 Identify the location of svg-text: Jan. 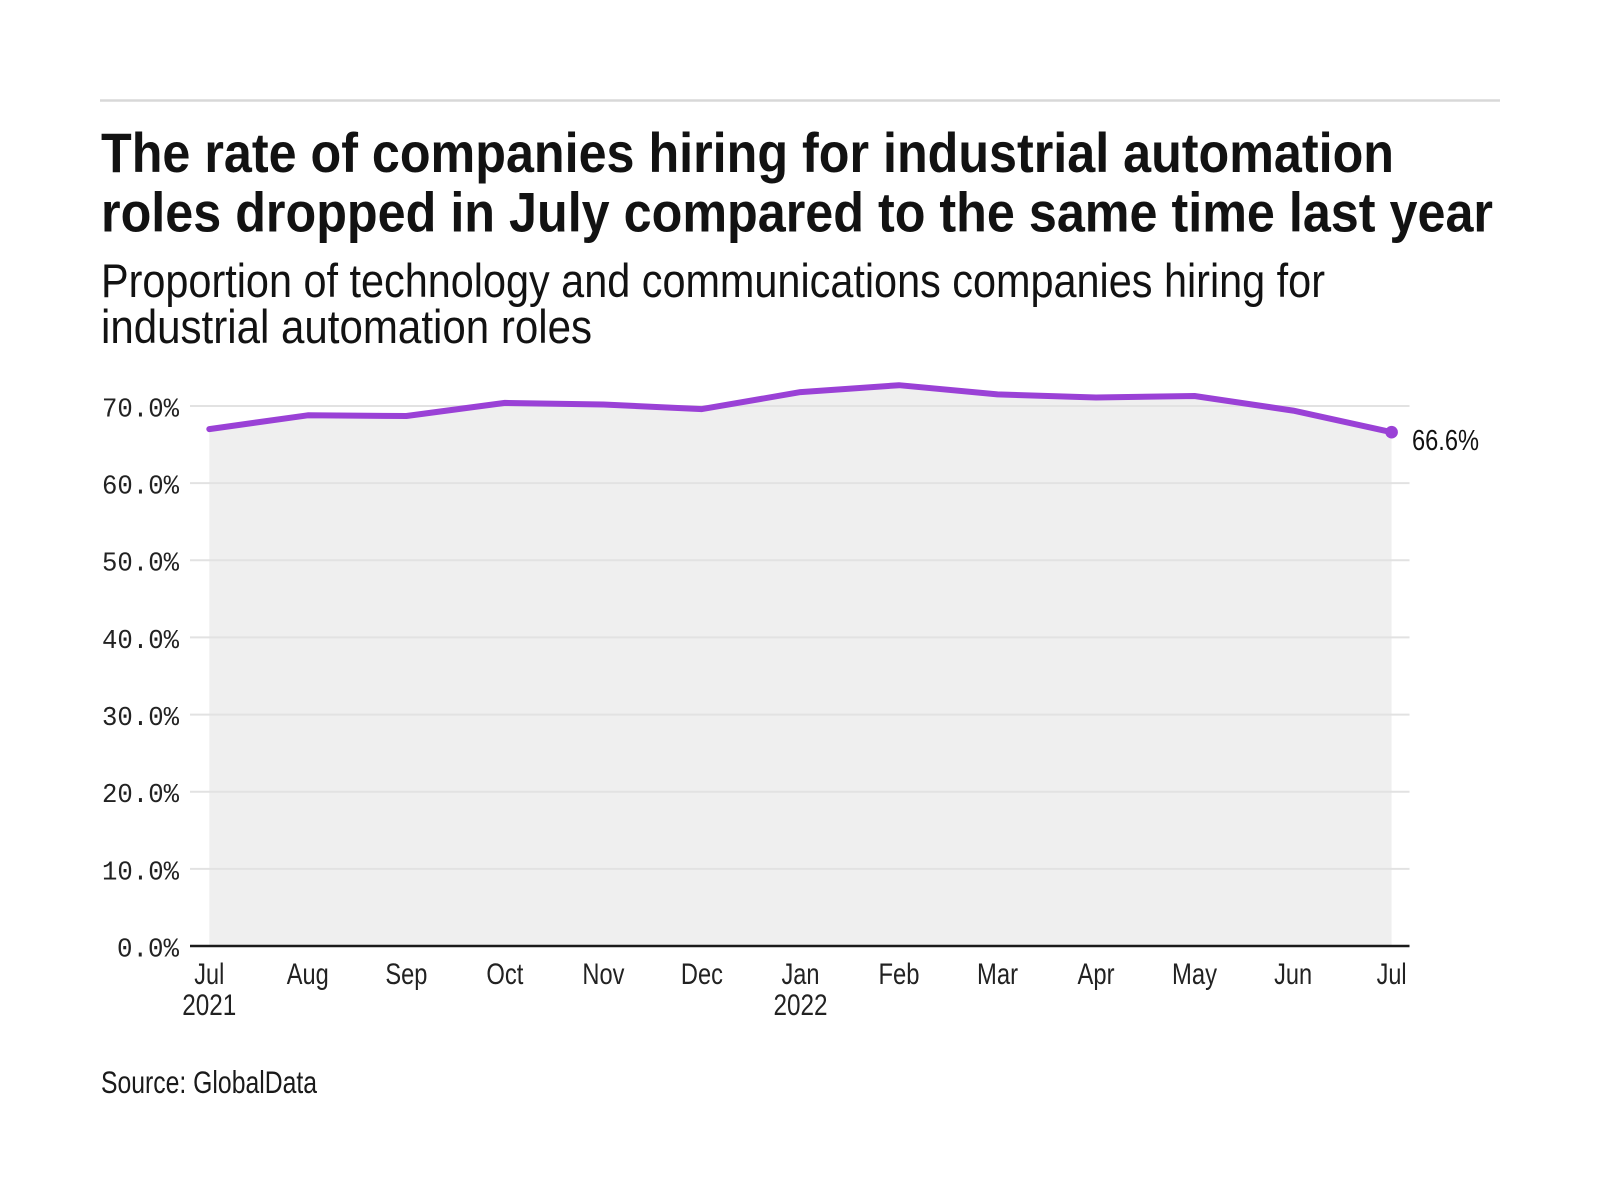
(801, 974).